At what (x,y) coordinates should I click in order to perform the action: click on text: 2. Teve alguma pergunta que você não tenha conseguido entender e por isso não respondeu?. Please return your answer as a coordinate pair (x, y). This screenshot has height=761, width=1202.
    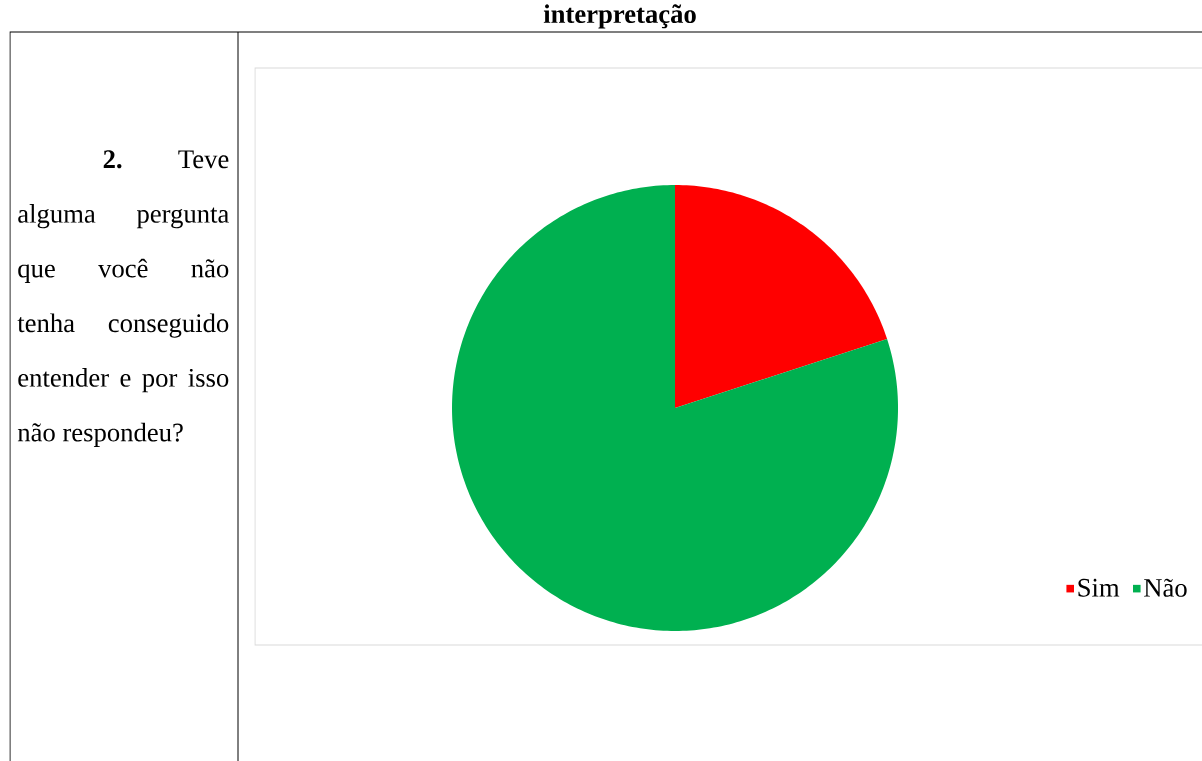
    Looking at the image, I should click on (123, 298).